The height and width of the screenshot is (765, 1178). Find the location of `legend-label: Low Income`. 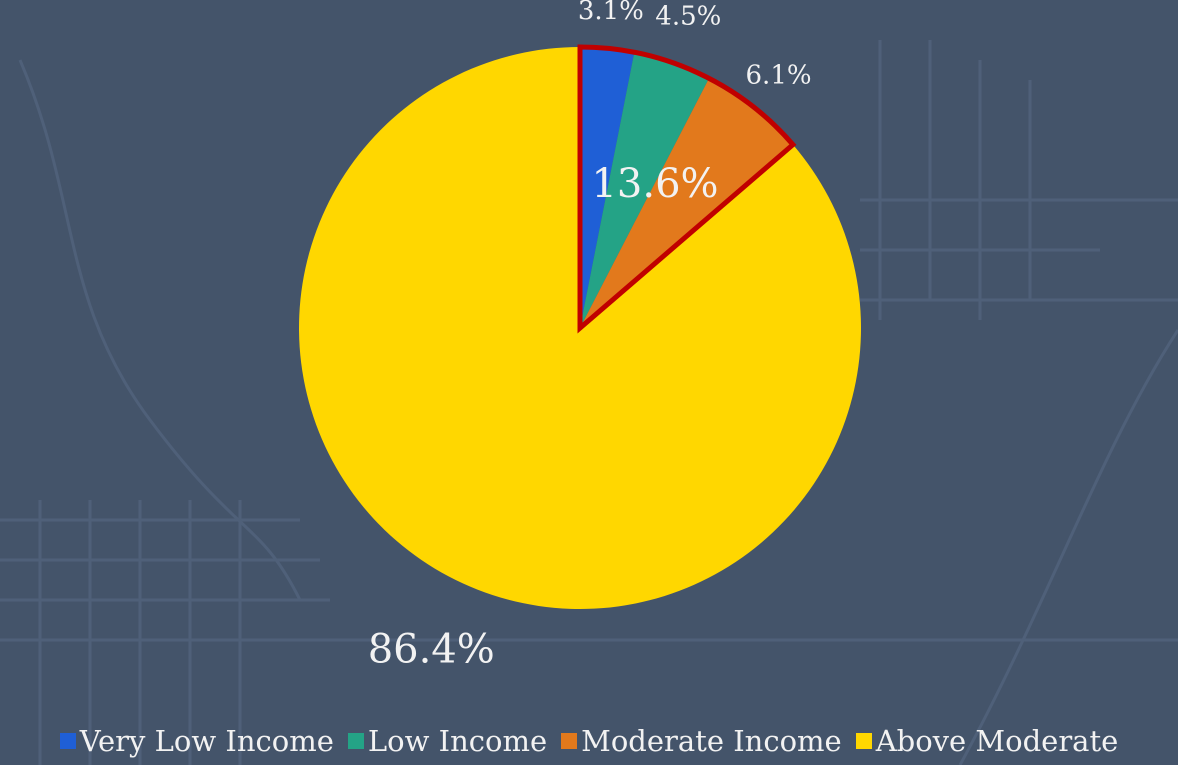

legend-label: Low Income is located at coordinates (457, 741).